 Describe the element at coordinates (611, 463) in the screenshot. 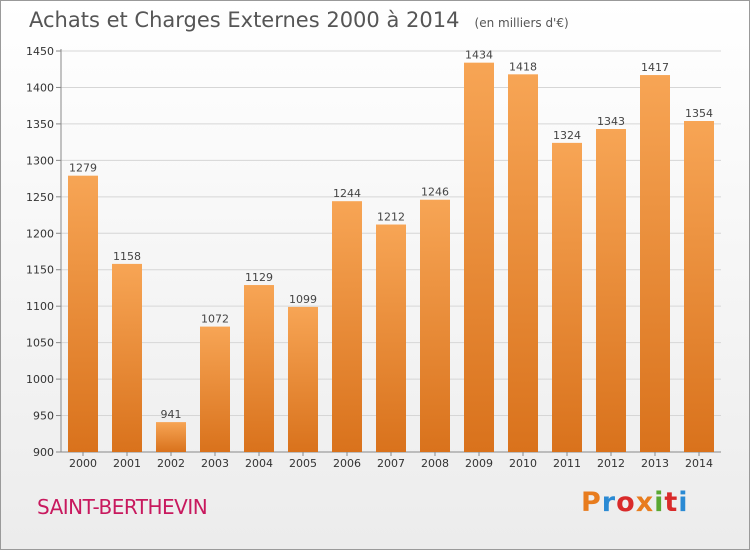

I see `x-tick-label-2012: 2012` at that location.